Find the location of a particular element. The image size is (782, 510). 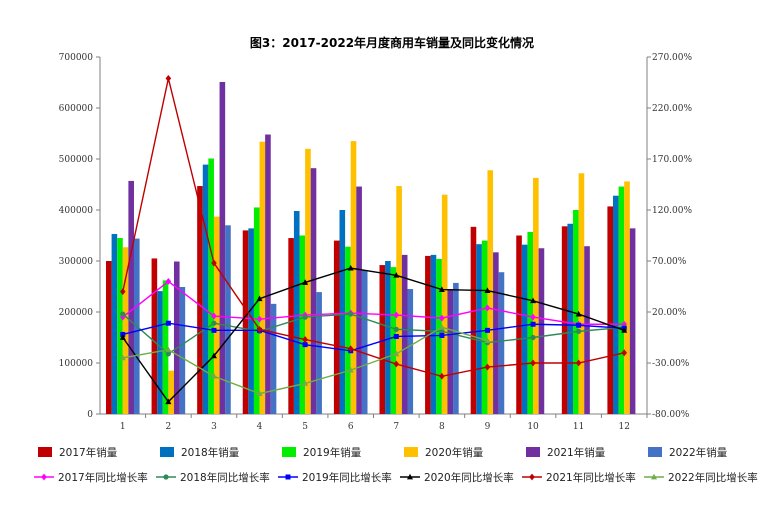

right-y-tick-label: 220.00% is located at coordinates (672, 109).